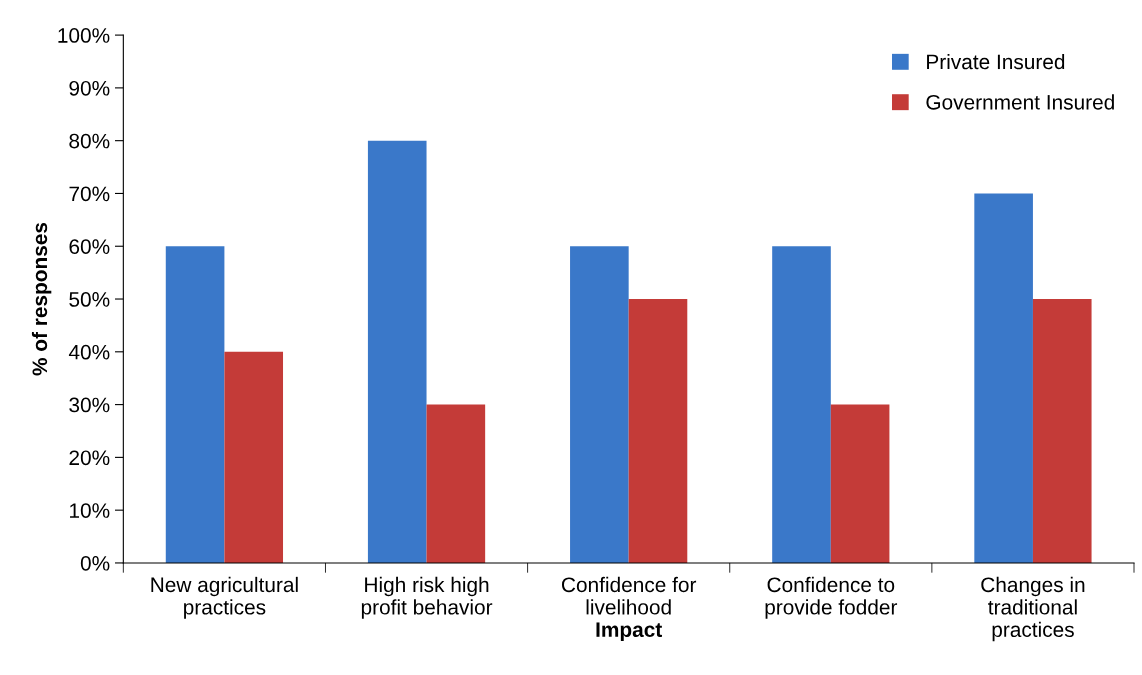  I want to click on y-tick-label: 100%, so click(84, 35).